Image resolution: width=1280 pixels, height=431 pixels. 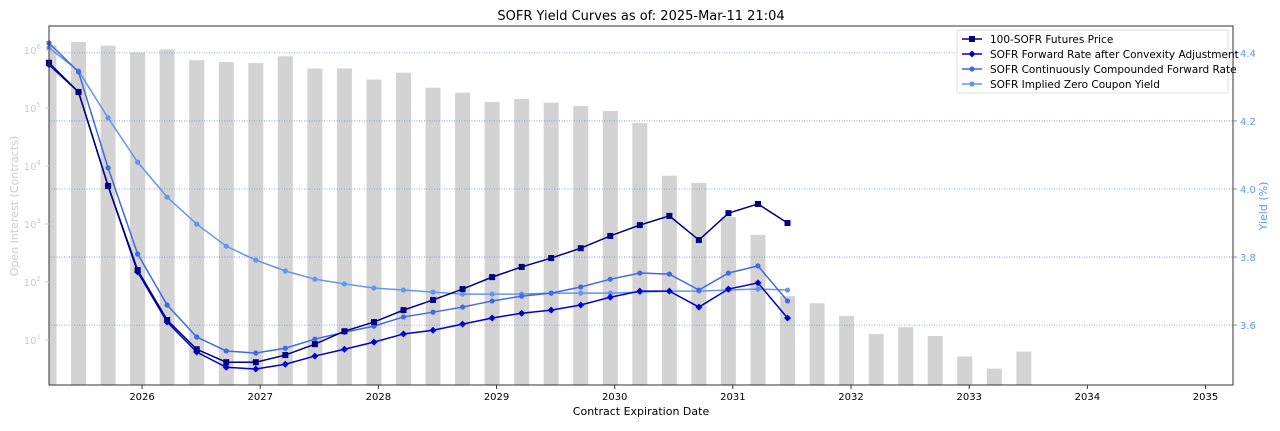 I want to click on legend-label: 100-SOFR Futures Price, so click(x=1051, y=40).